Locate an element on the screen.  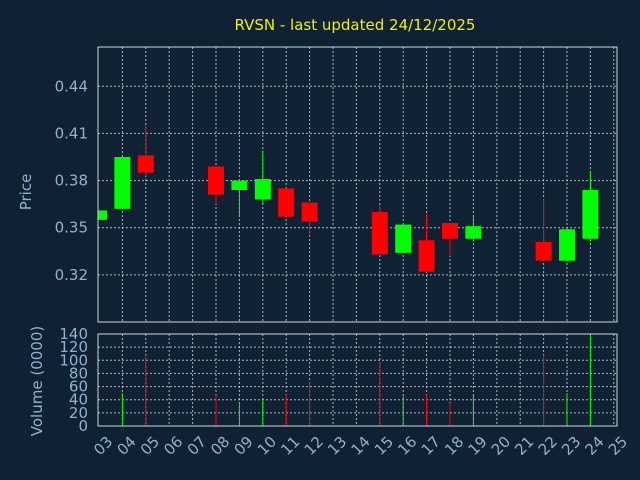
volume-tick-label: 140 is located at coordinates (73, 334).